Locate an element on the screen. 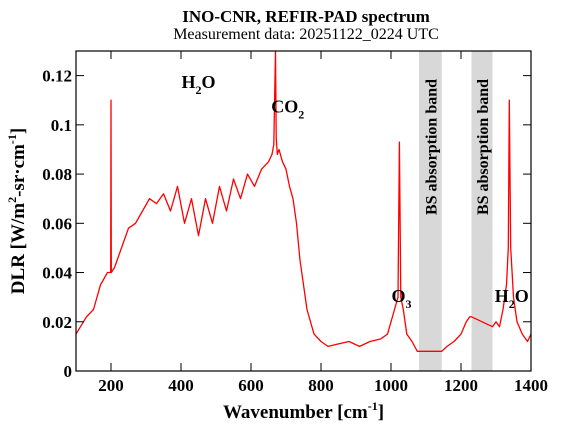 The height and width of the screenshot is (425, 567). x-axis-label: Wavenumber [cm-1] is located at coordinates (303, 411).